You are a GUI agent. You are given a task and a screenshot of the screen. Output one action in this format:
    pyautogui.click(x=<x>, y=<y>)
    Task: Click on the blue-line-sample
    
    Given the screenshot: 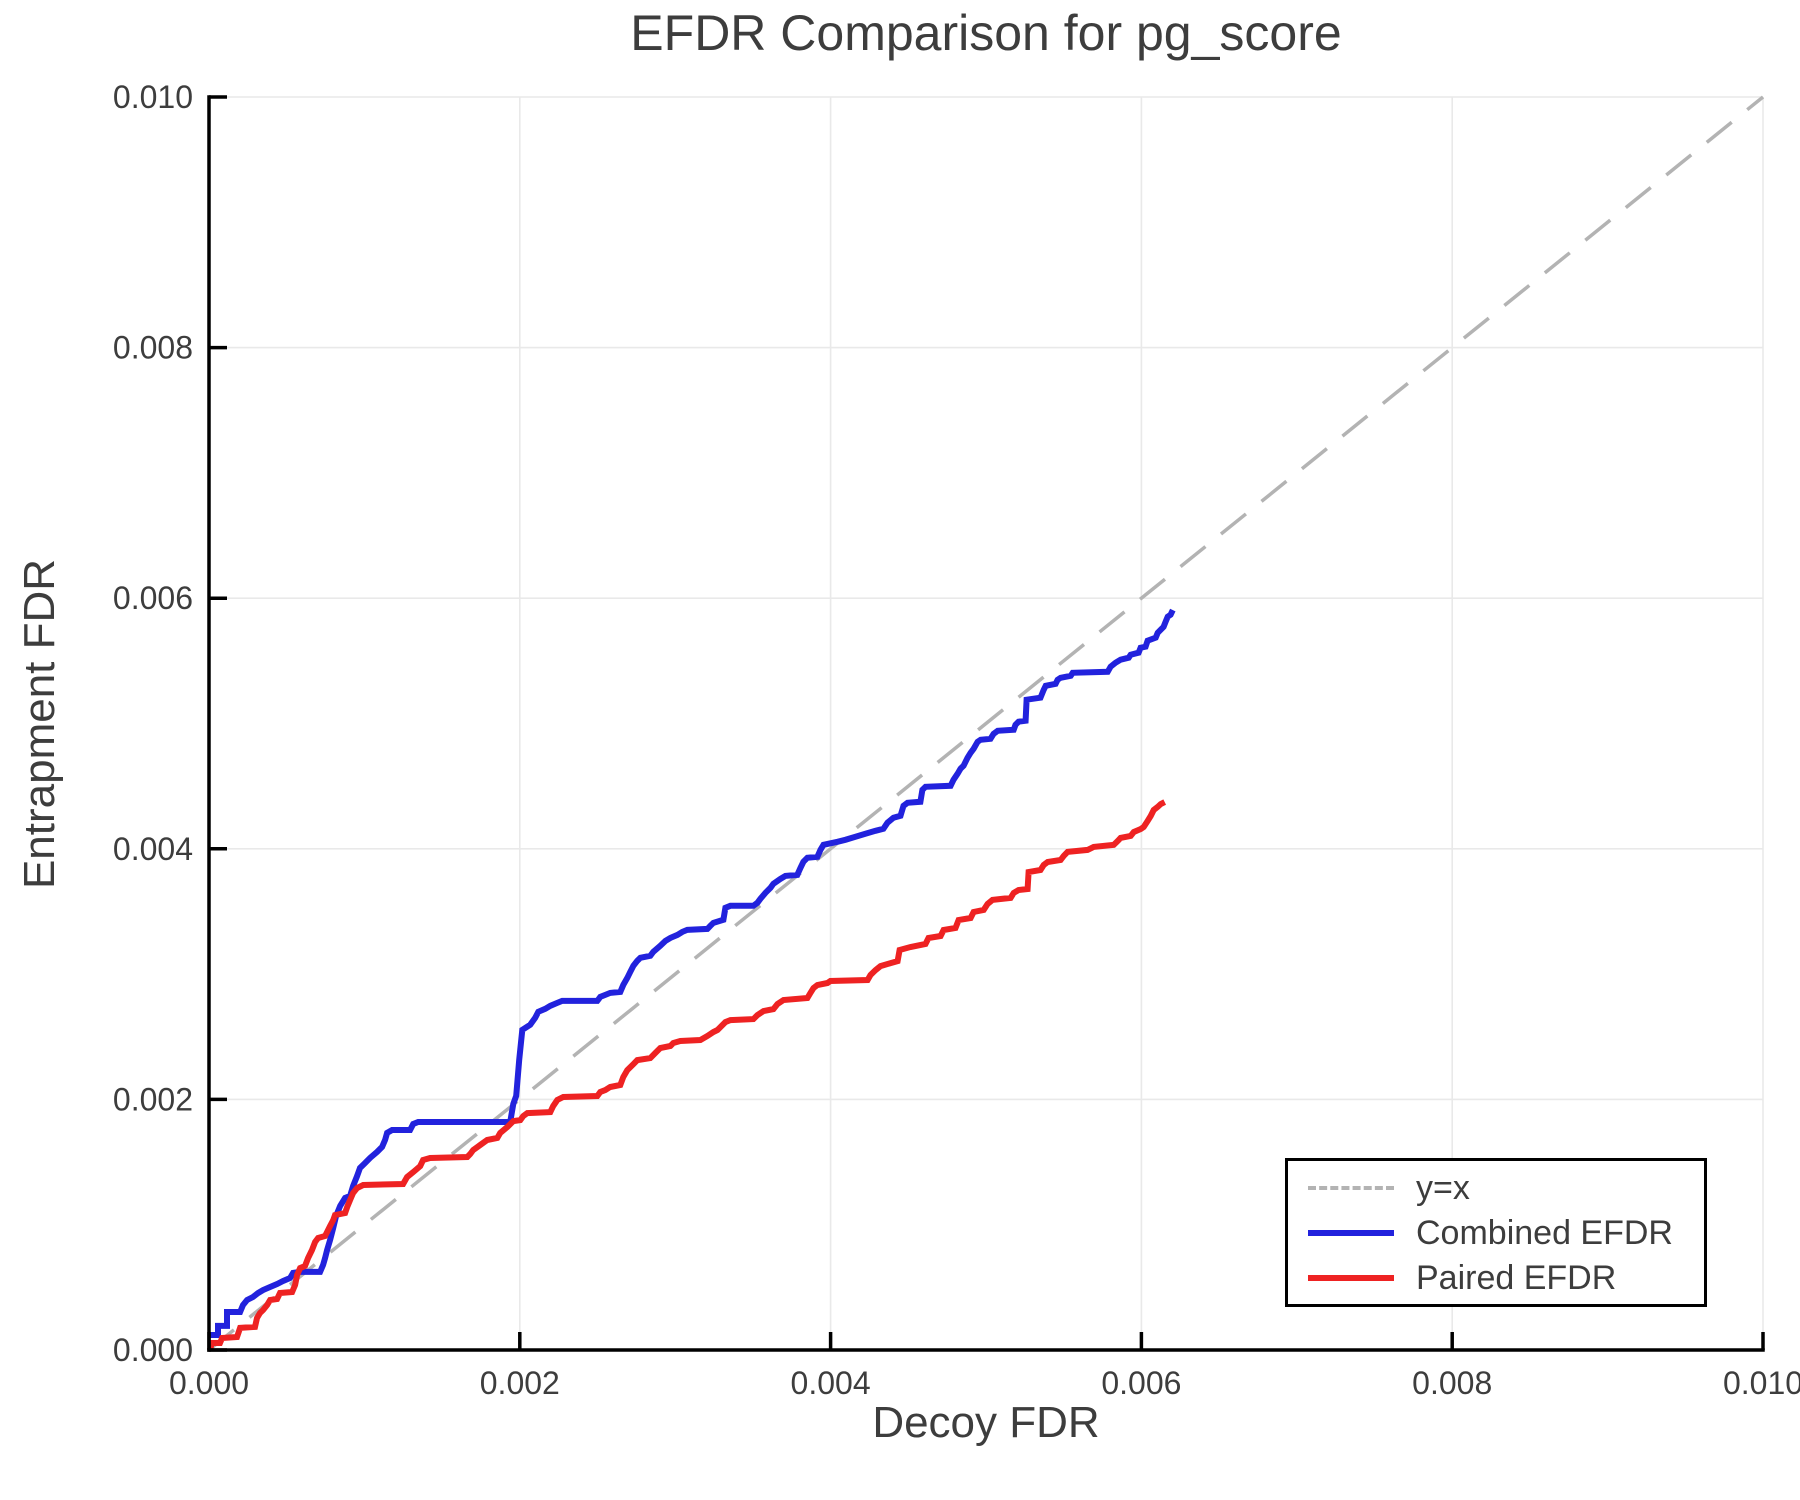 What is the action you would take?
    pyautogui.click(x=1351, y=1232)
    